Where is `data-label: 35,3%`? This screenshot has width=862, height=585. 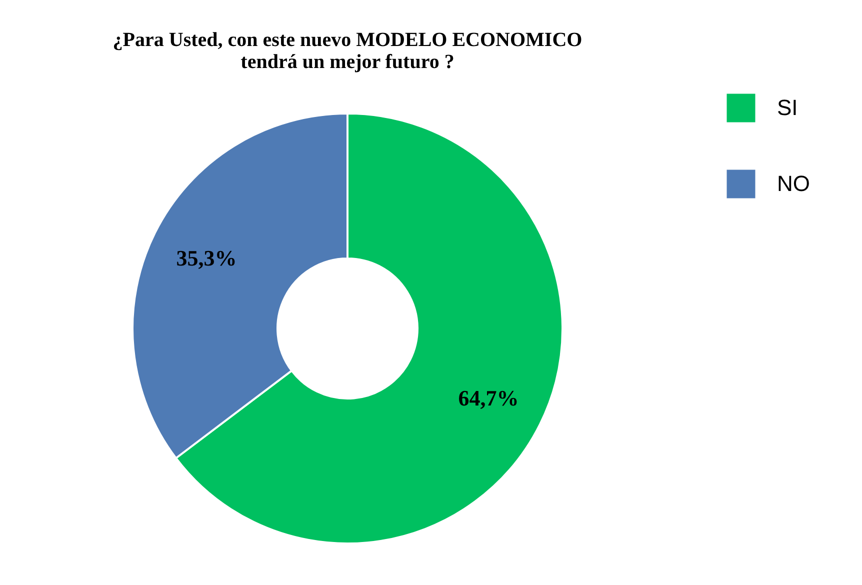
data-label: 35,3% is located at coordinates (206, 257).